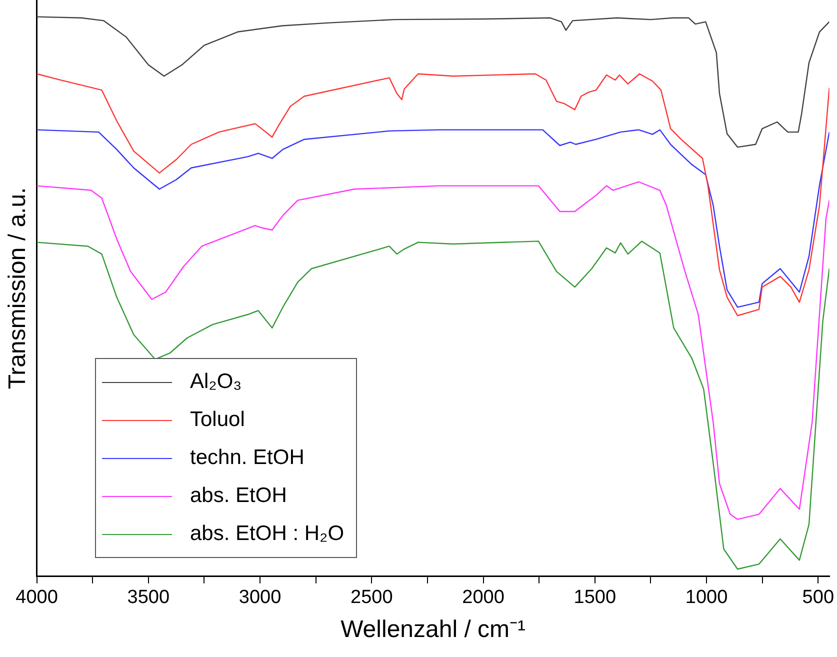 Image resolution: width=837 pixels, height=657 pixels. What do you see at coordinates (37, 597) in the screenshot?
I see `x-tick-label: 4000` at bounding box center [37, 597].